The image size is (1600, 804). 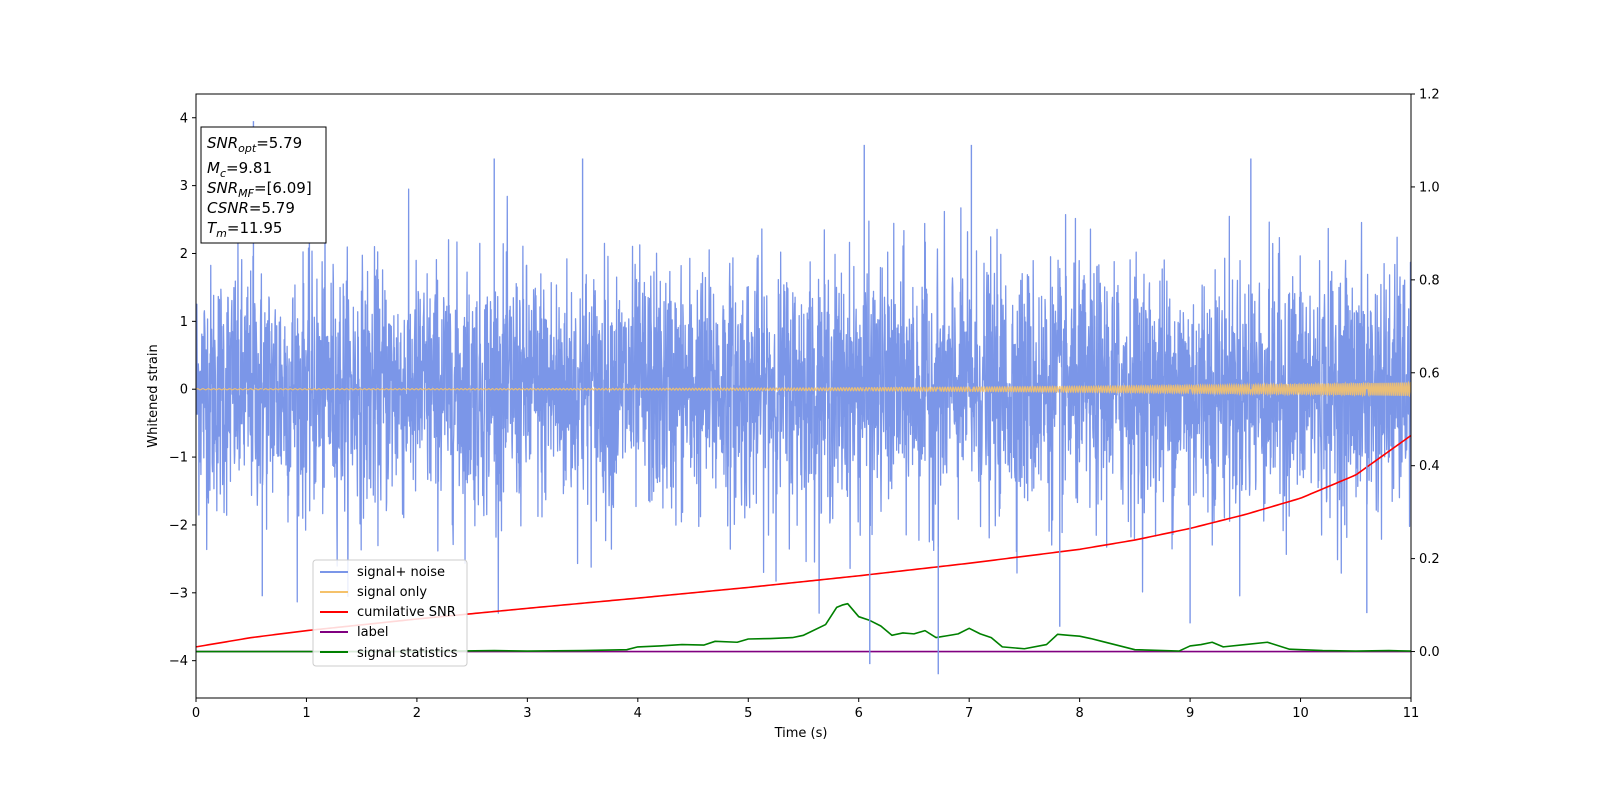 I want to click on annotation-csnr: CSNR=5.79, so click(x=251, y=208).